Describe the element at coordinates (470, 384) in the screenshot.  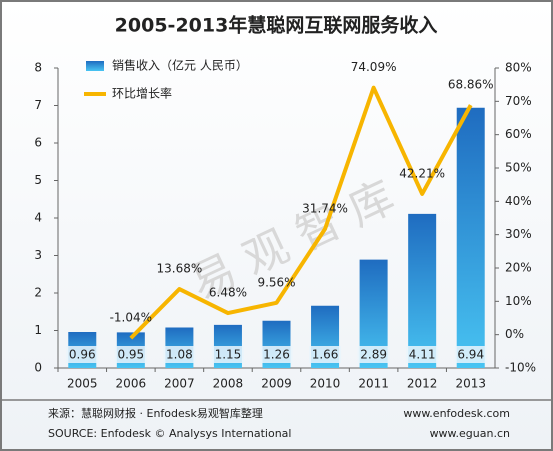
I see `x-tick-label: 2013` at that location.